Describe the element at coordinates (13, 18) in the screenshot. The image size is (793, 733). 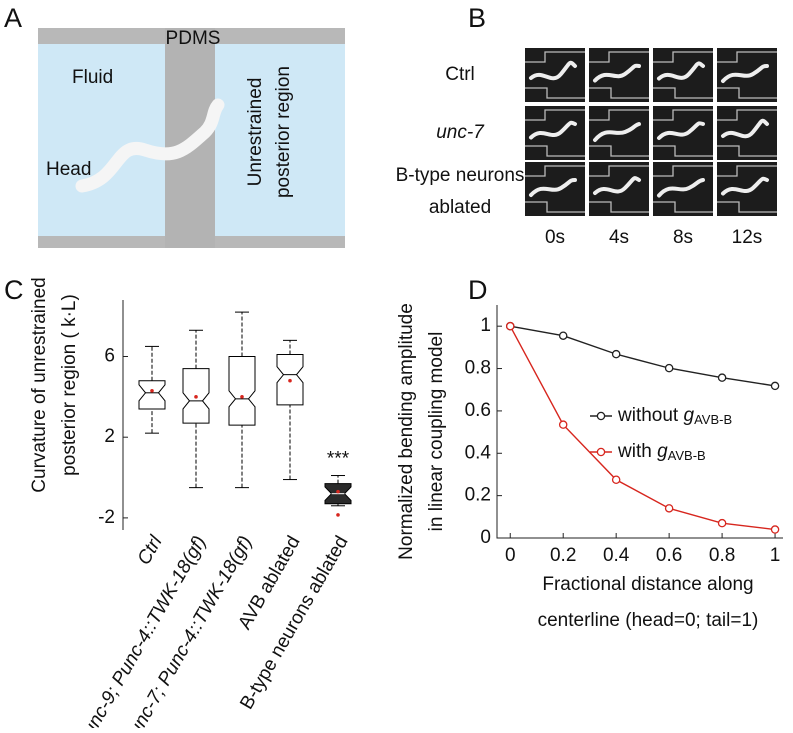
I see `panel-letter: A` at that location.